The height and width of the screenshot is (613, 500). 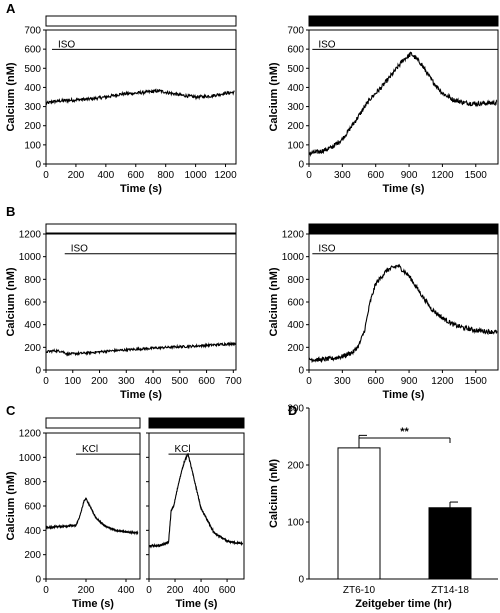 What do you see at coordinates (403, 604) in the screenshot?
I see `x-axis-label: Zeitgeber time (hr)` at bounding box center [403, 604].